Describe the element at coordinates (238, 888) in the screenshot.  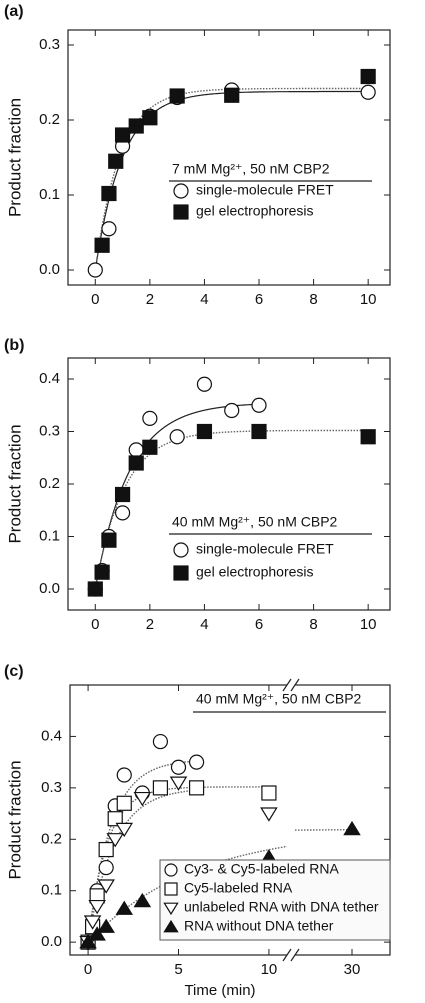
I see `legend-label: Cy5-labeled RNA` at that location.